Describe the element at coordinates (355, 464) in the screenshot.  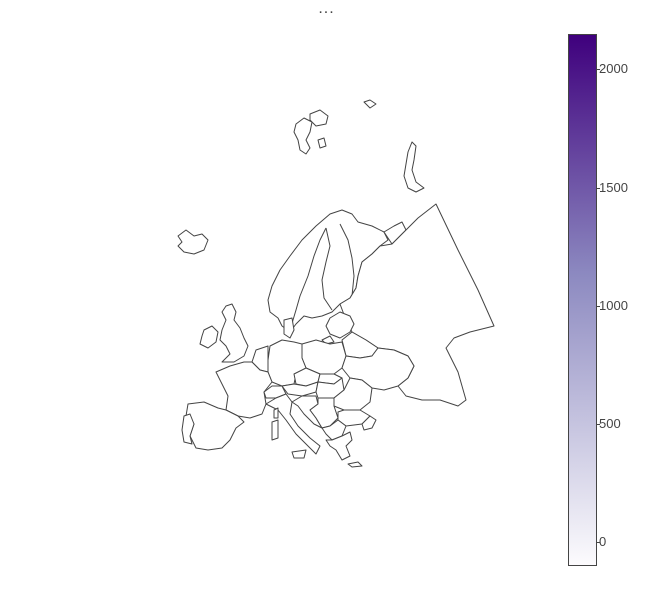
I see `crete` at that location.